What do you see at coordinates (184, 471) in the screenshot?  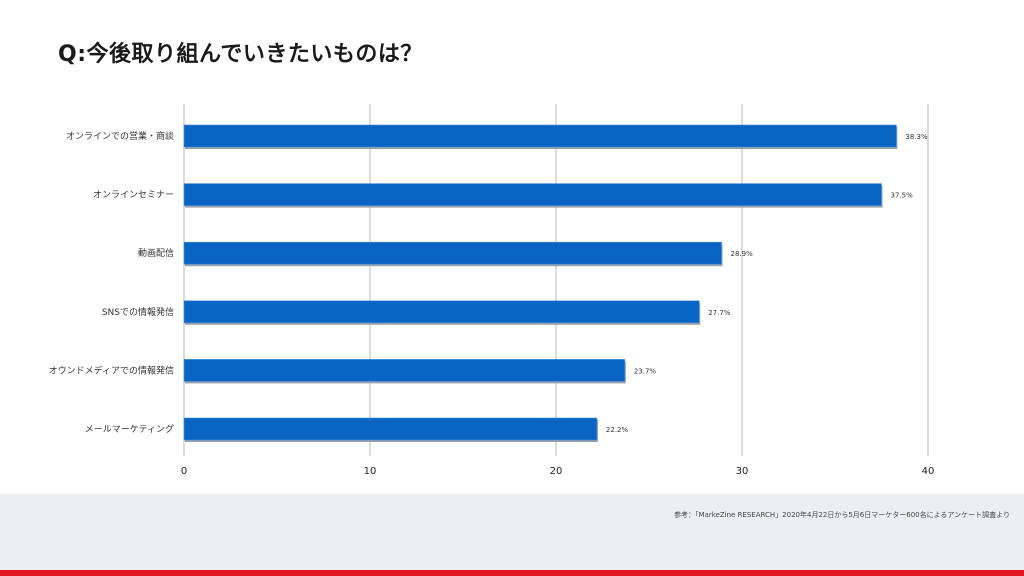 I see `x-tick-label-0: 0` at bounding box center [184, 471].